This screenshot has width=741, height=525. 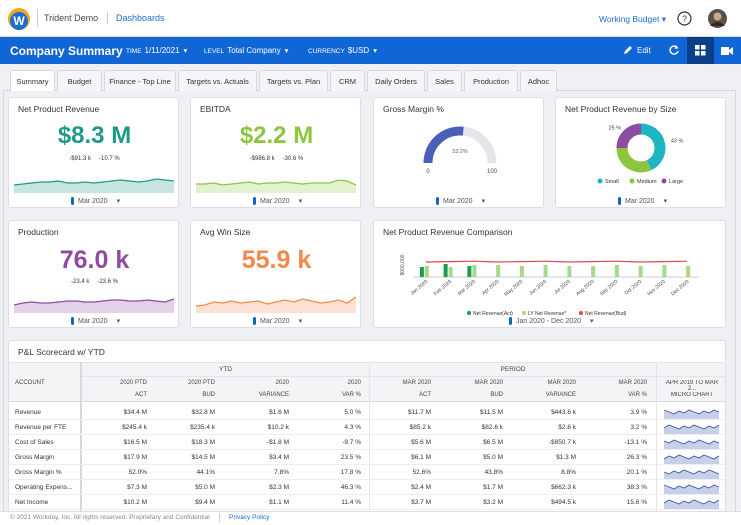 What do you see at coordinates (249, 517) in the screenshot?
I see `privacy-link: Privacy Policy` at bounding box center [249, 517].